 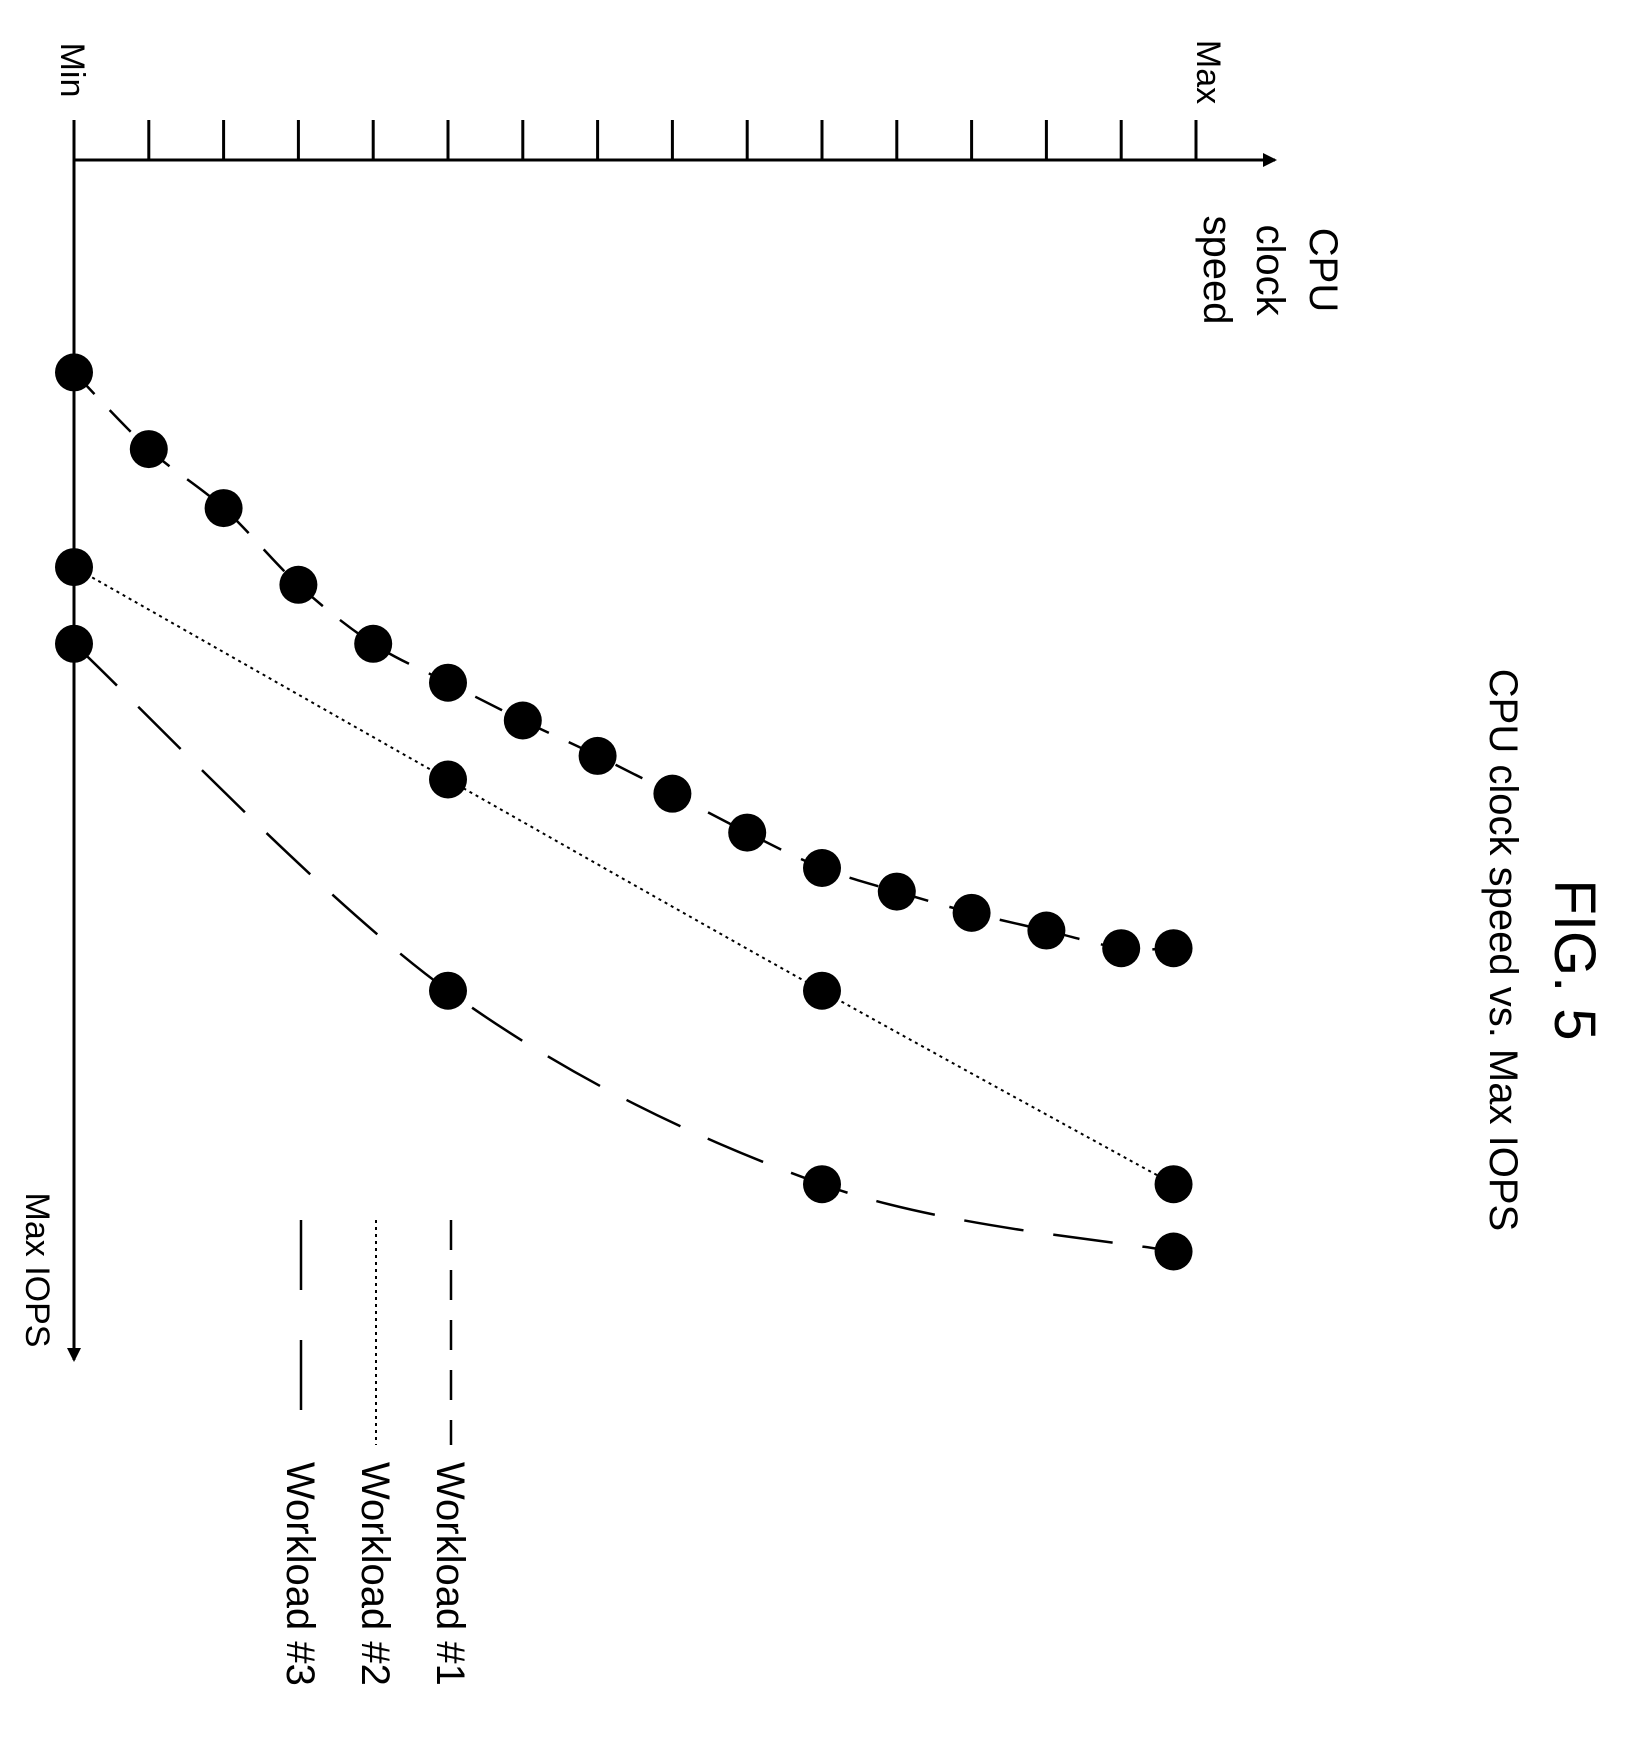 I want to click on legend-label-workload-3: Workload #3, so click(x=300, y=1574).